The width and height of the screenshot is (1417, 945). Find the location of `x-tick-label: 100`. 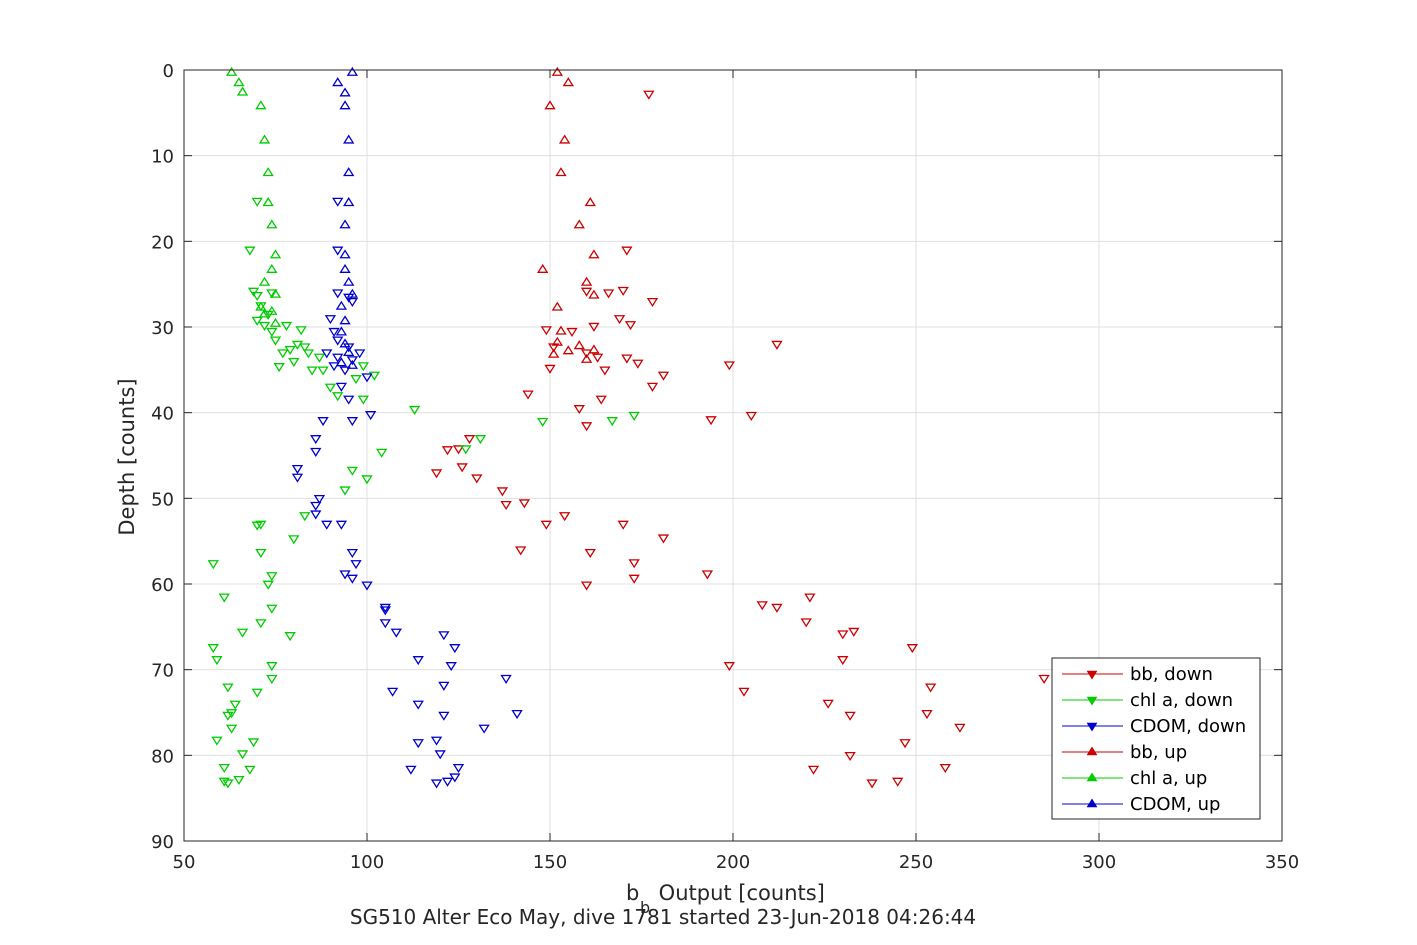

x-tick-label: 100 is located at coordinates (367, 862).